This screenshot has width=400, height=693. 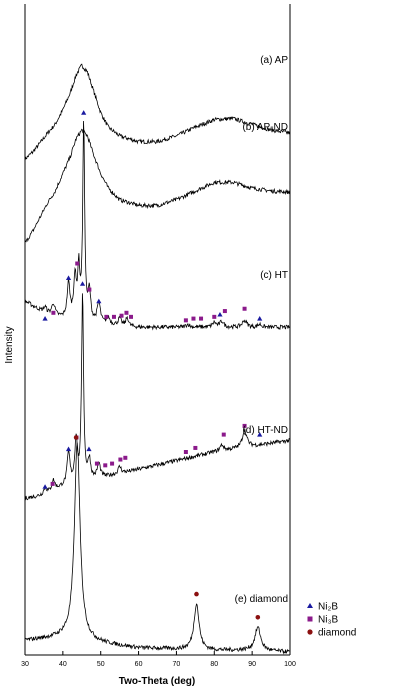 What do you see at coordinates (158, 659) in the screenshot?
I see `x-axis: 30 40 50 60 70 80 90 100` at bounding box center [158, 659].